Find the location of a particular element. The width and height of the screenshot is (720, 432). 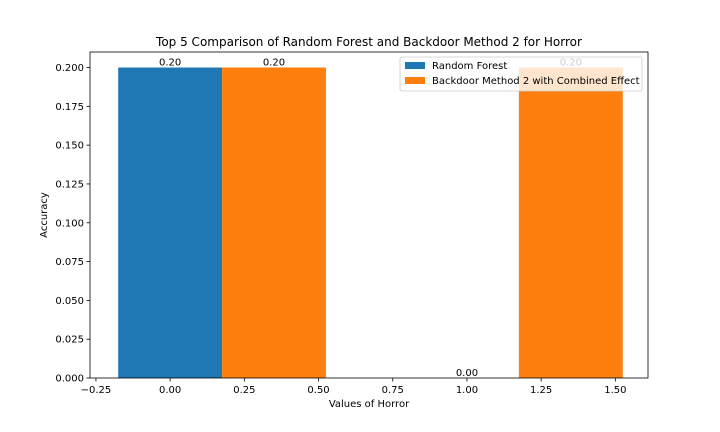

y-tick-label: 0.050 is located at coordinates (69, 301).